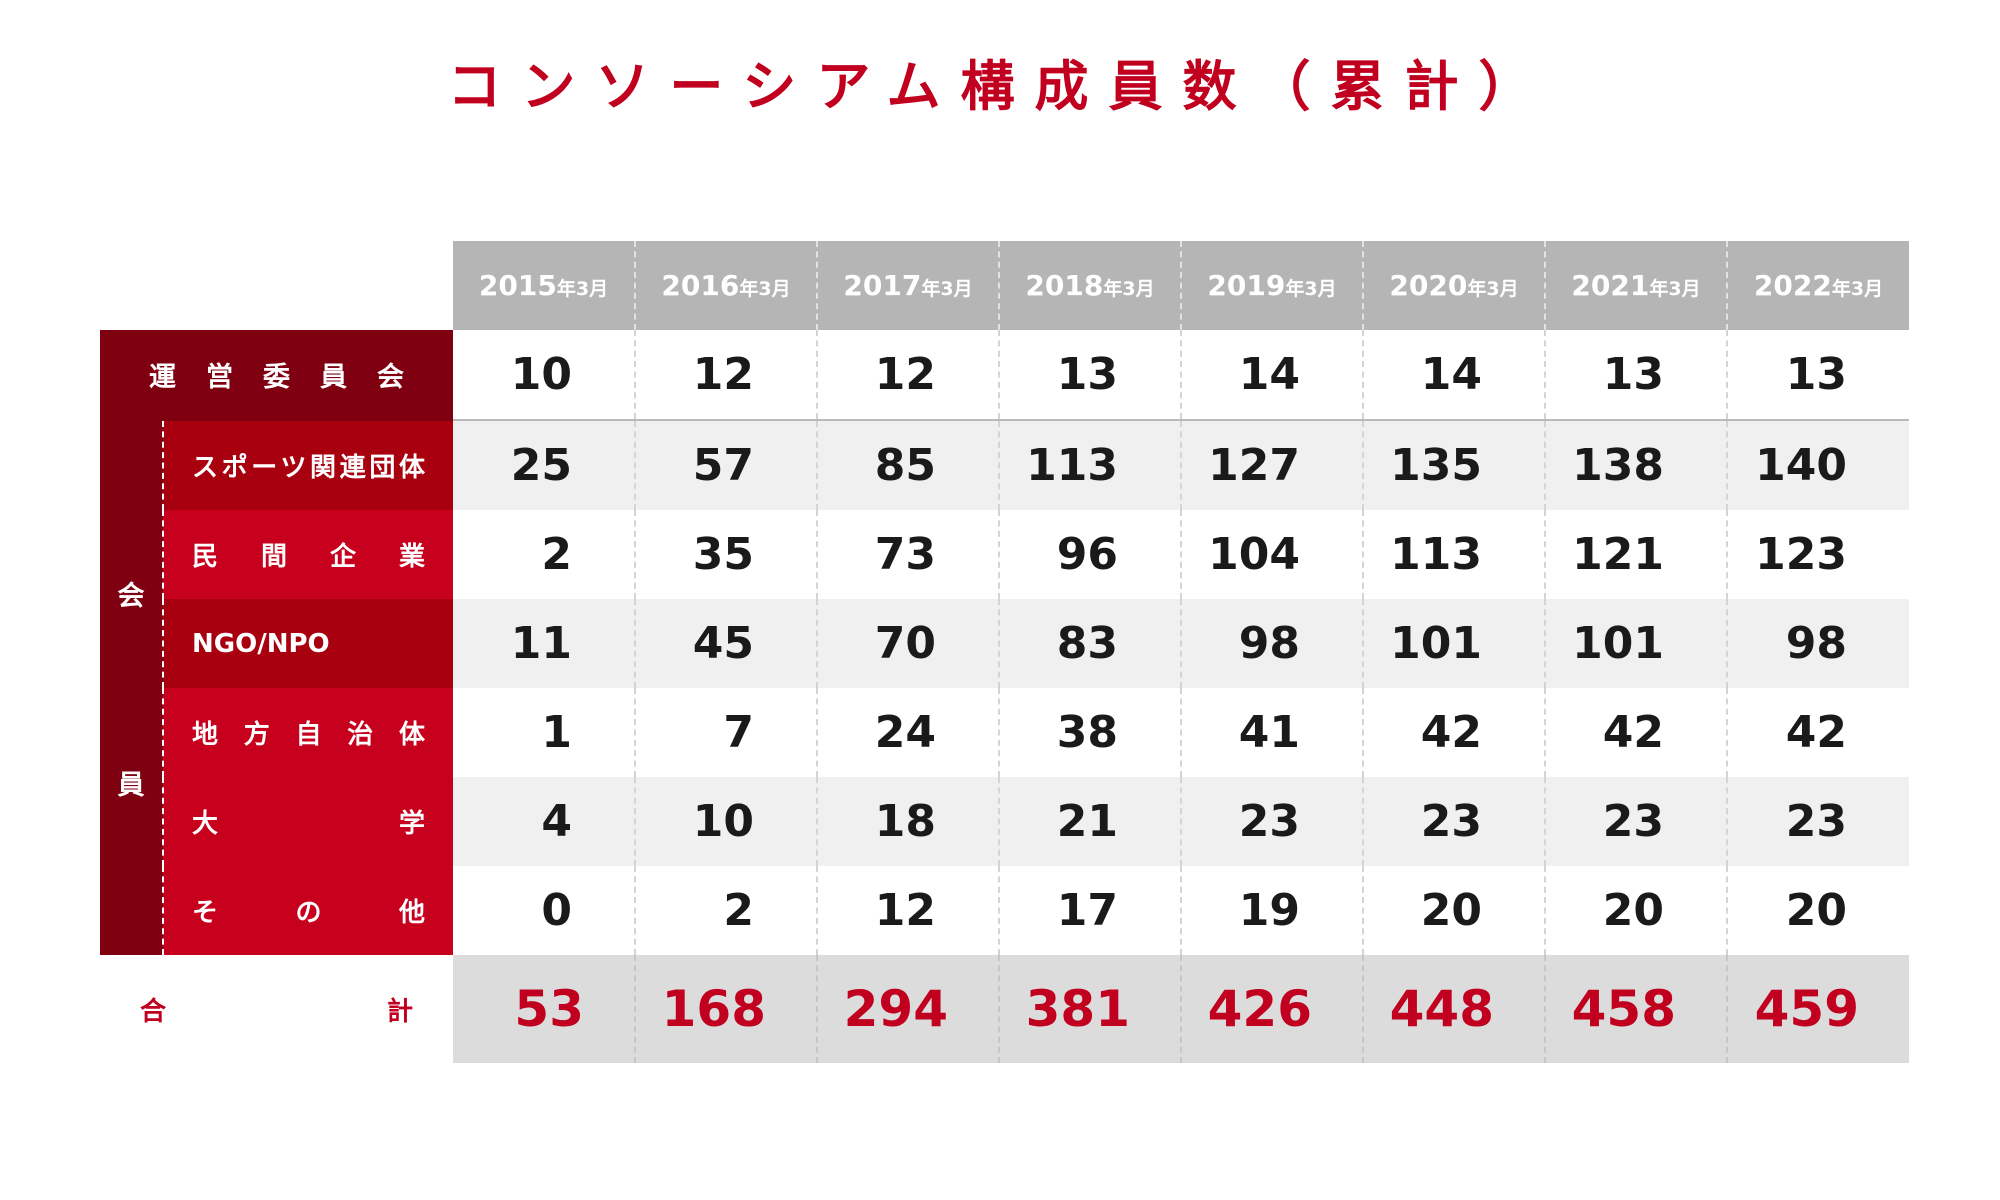 The width and height of the screenshot is (2000, 1200). I want to click on total-cell: 459, so click(1817, 1009).